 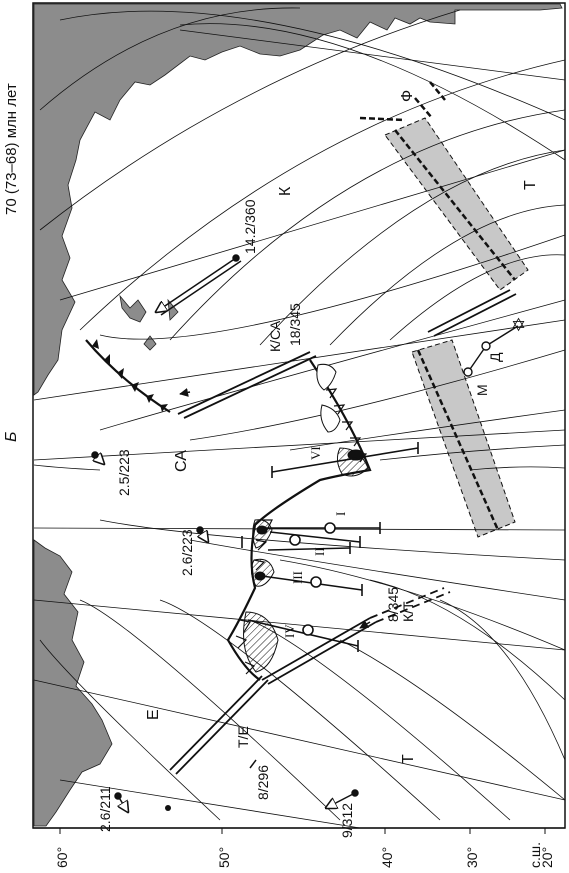 What do you see at coordinates (11, 437) in the screenshot?
I see `panel-letter: Б` at bounding box center [11, 437].